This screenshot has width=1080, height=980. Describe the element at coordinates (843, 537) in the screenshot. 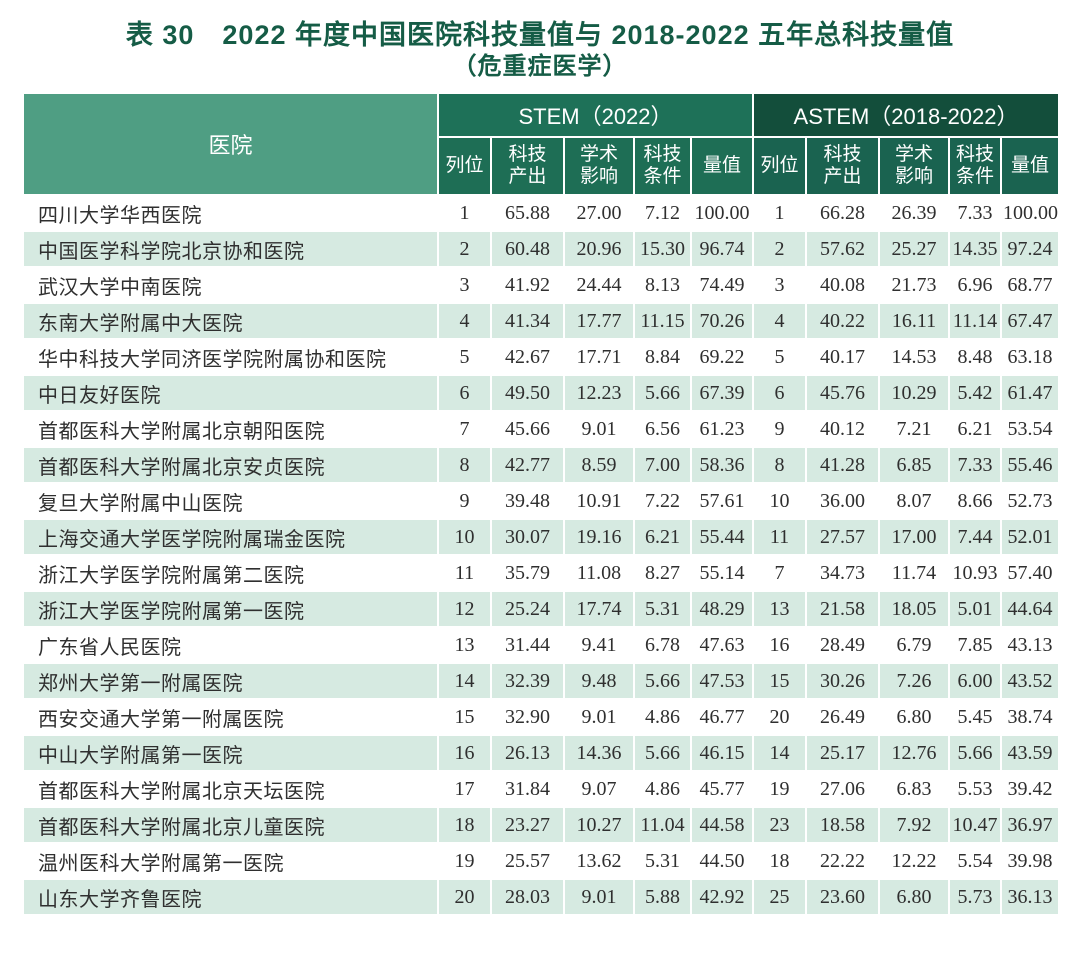

I see `value-cell: 27.57` at that location.